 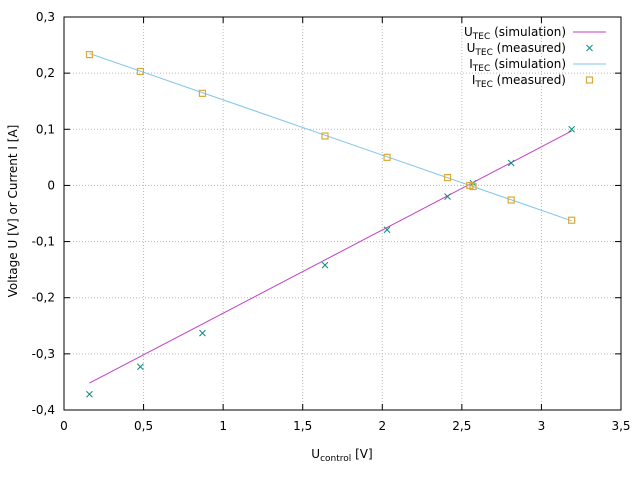 What do you see at coordinates (51, 185) in the screenshot?
I see `y-tick-label: 0` at bounding box center [51, 185].